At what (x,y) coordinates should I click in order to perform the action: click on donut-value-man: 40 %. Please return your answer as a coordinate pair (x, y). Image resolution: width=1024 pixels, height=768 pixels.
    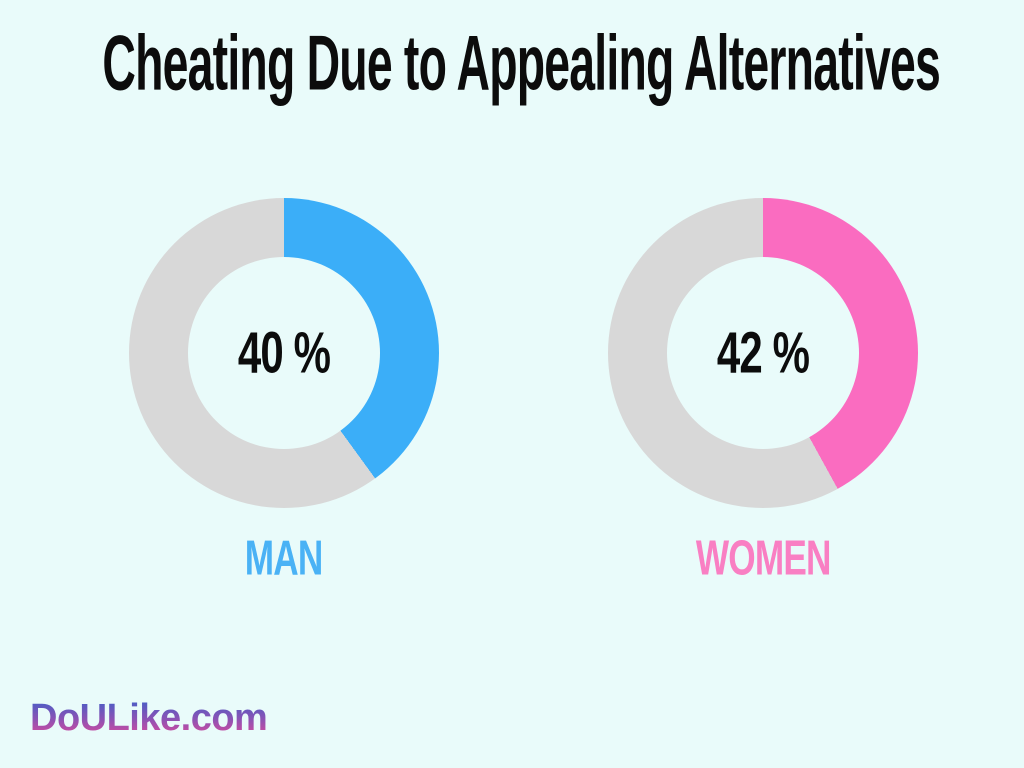
    Looking at the image, I should click on (284, 353).